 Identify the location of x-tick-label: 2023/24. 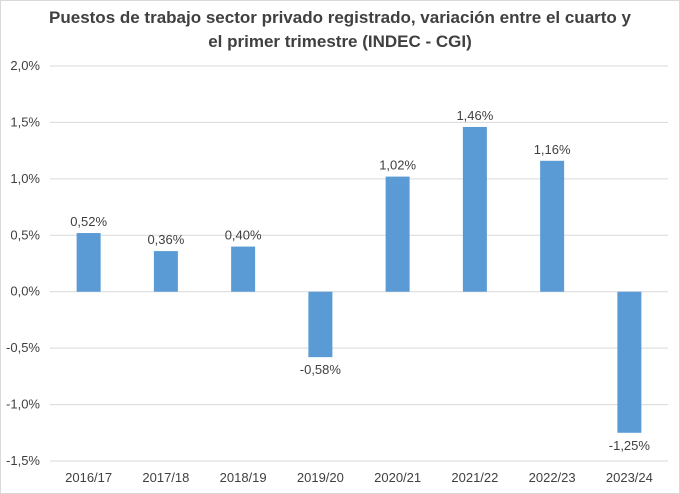
(629, 477).